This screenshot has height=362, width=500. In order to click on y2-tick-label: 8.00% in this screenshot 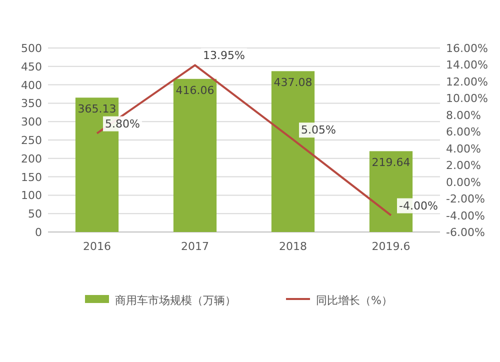, I will do `click(463, 115)`.